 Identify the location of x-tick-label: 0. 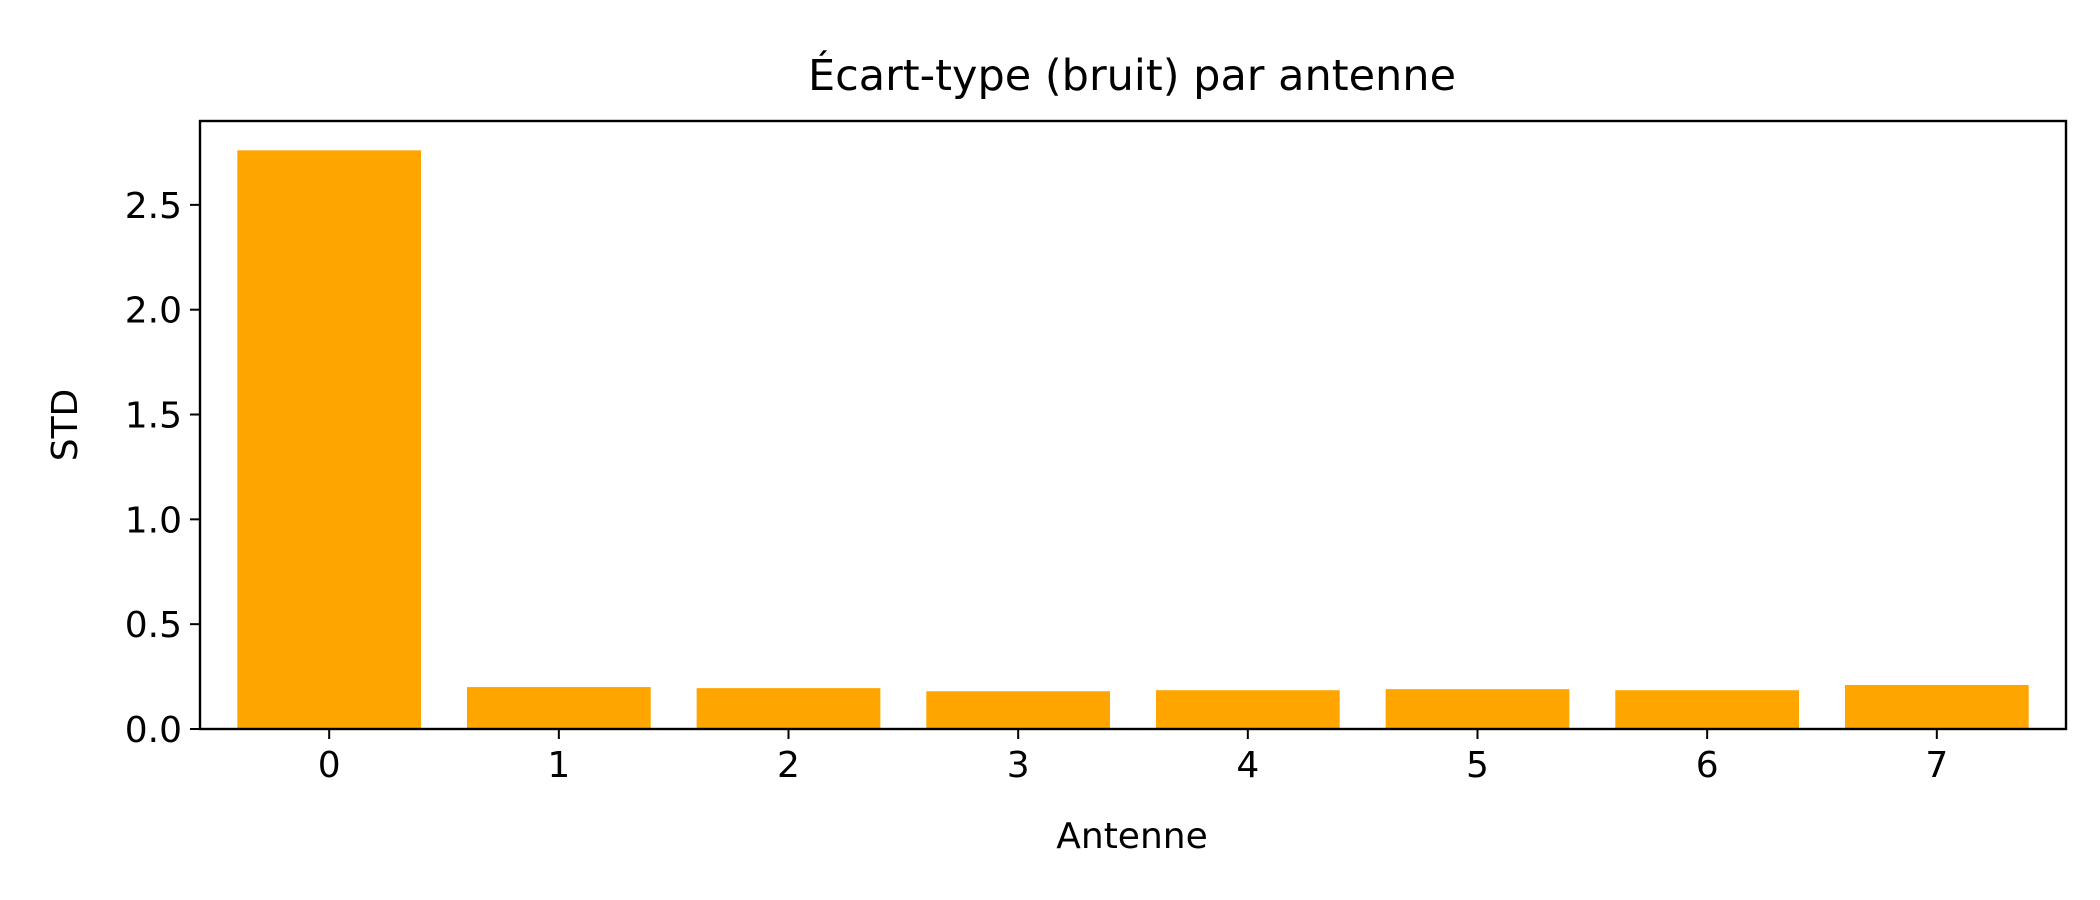
(329, 765).